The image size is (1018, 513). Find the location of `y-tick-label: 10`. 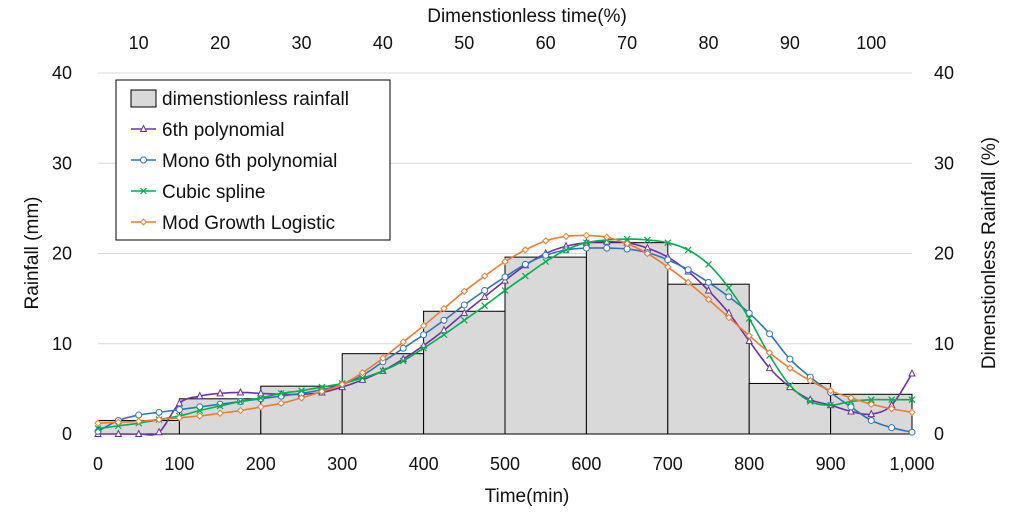

y-tick-label: 10 is located at coordinates (62, 344).